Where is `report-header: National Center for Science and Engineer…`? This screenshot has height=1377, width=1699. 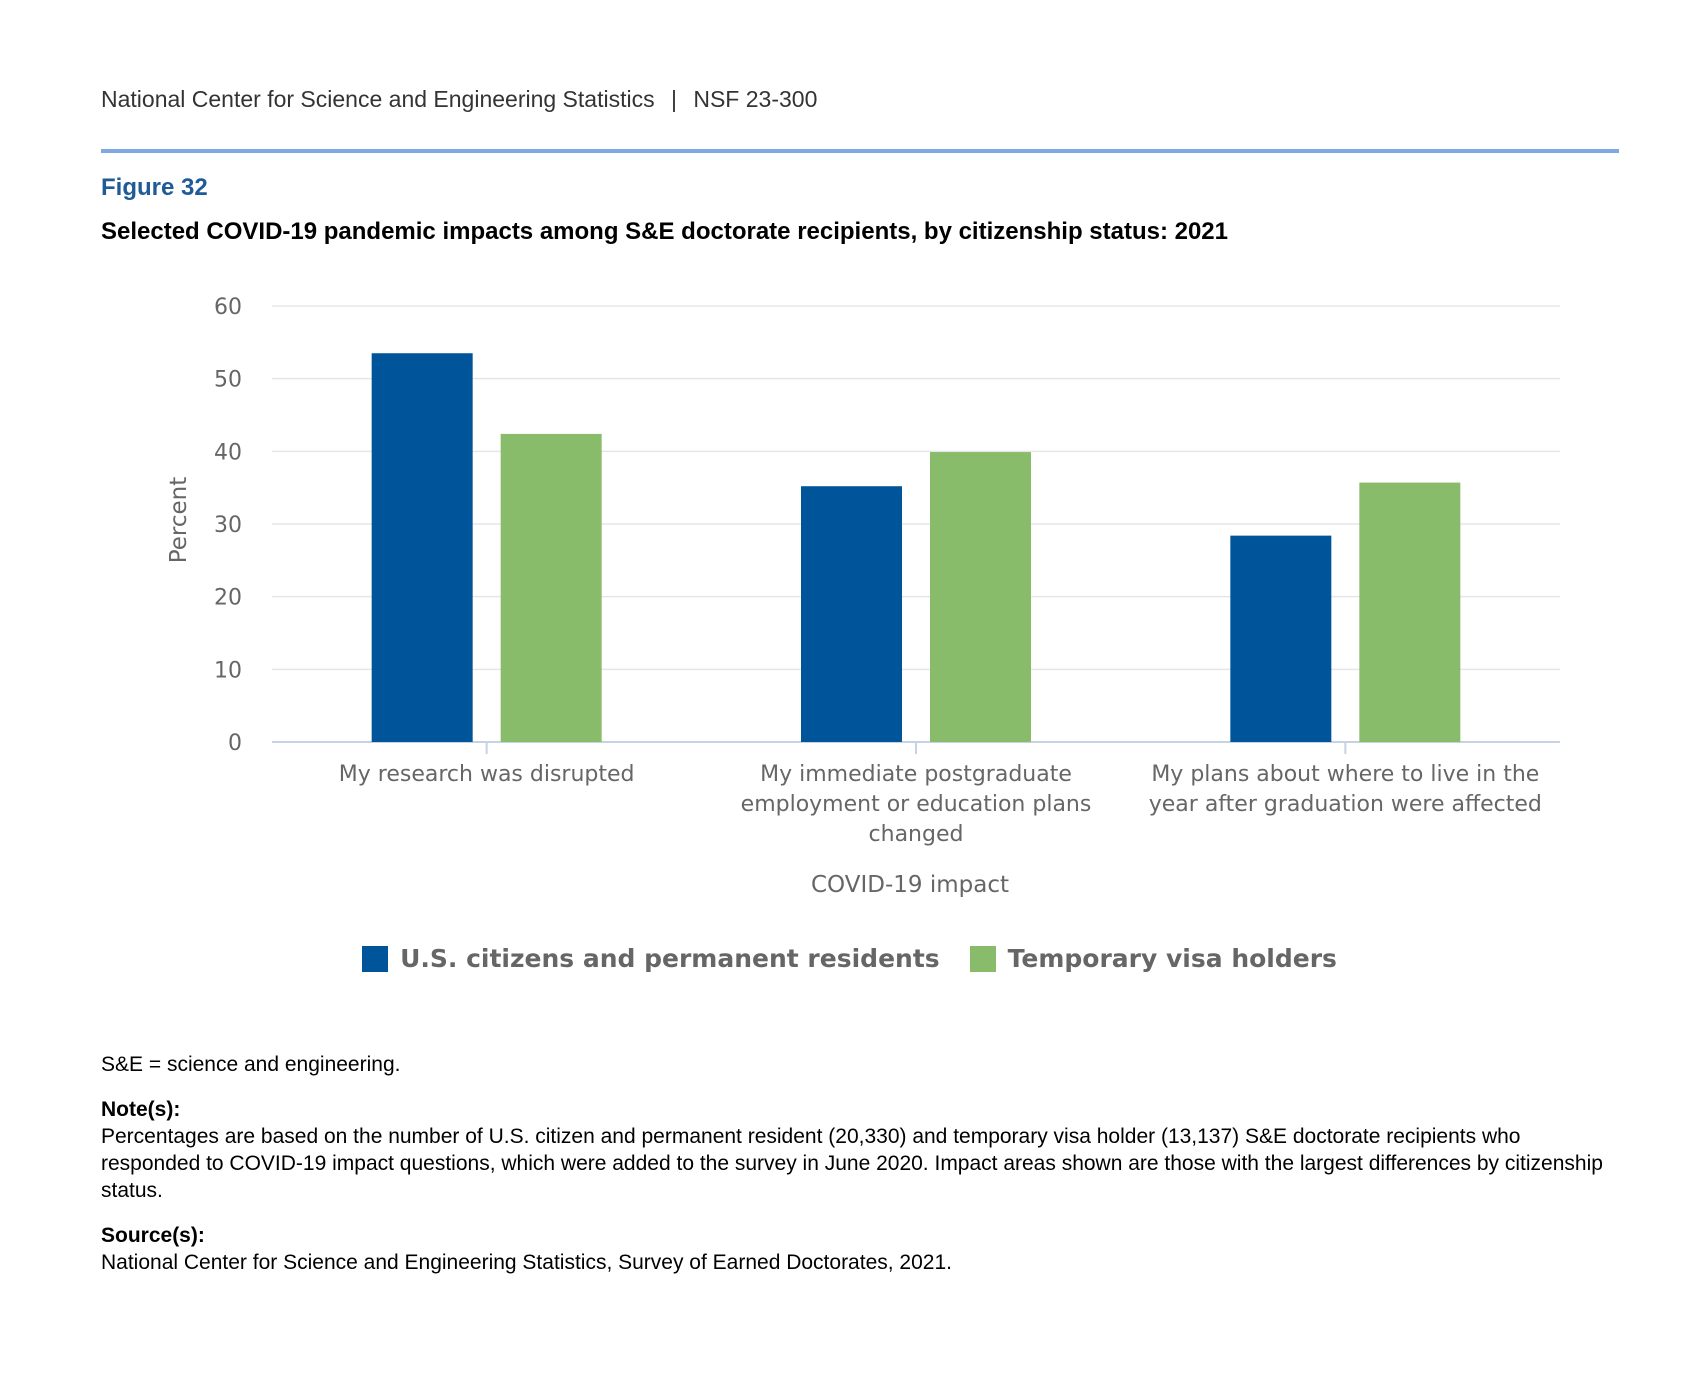
report-header: National Center for Science and Engineer… is located at coordinates (459, 99).